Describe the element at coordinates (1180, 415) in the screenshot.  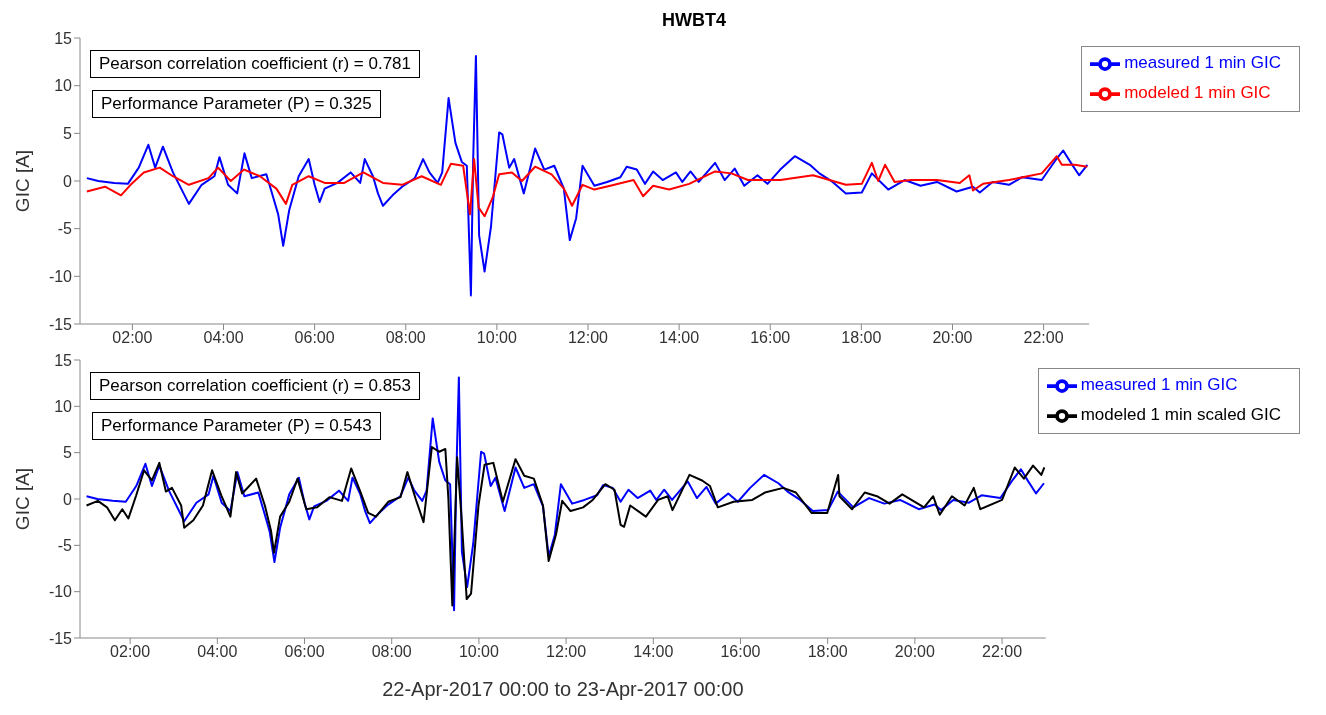
I see `legend-label: modeled 1 min scaled GIC` at that location.